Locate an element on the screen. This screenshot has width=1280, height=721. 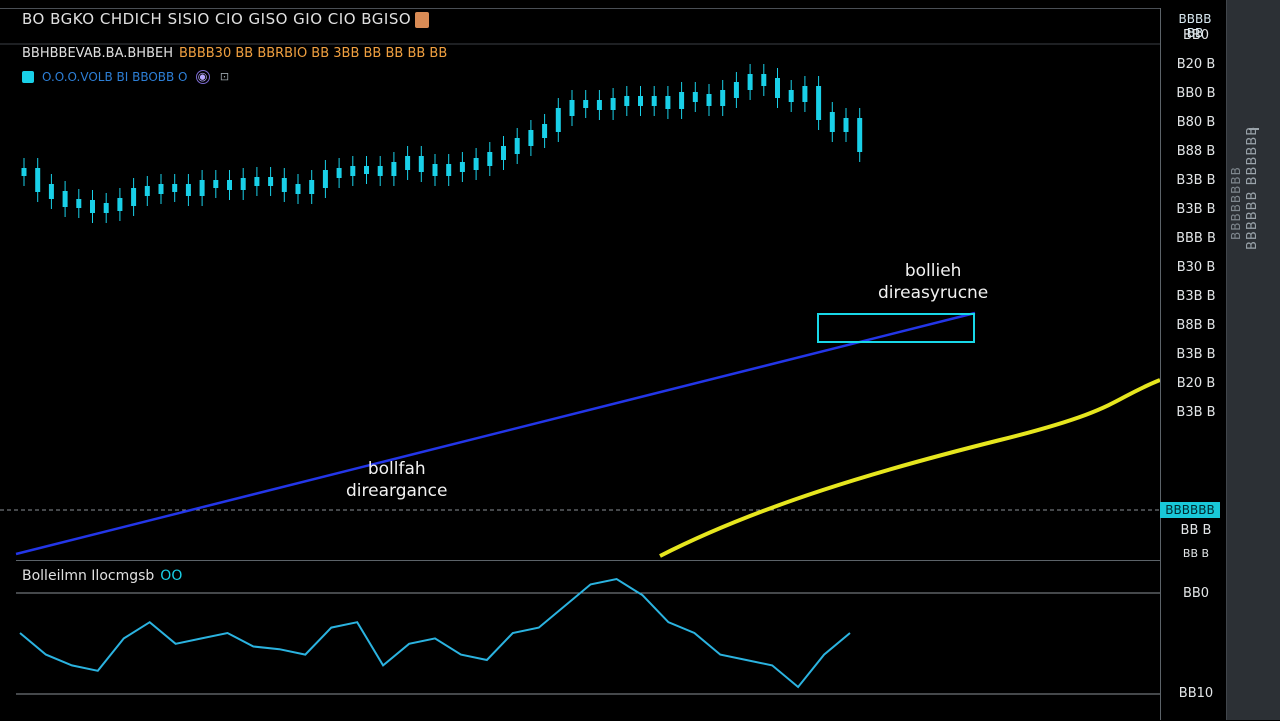
right-sidebar: BBBBBB BBBBBB BBBBBBBB is located at coordinates (1253, 360).